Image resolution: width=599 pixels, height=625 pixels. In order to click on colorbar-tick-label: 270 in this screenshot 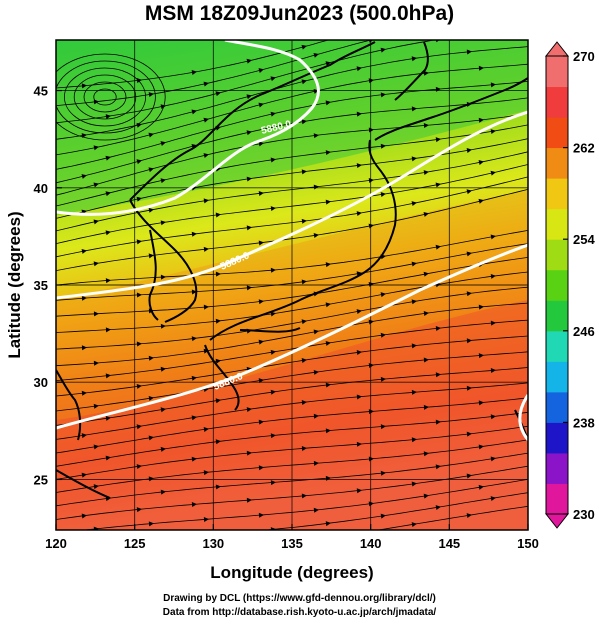, I will do `click(584, 56)`.